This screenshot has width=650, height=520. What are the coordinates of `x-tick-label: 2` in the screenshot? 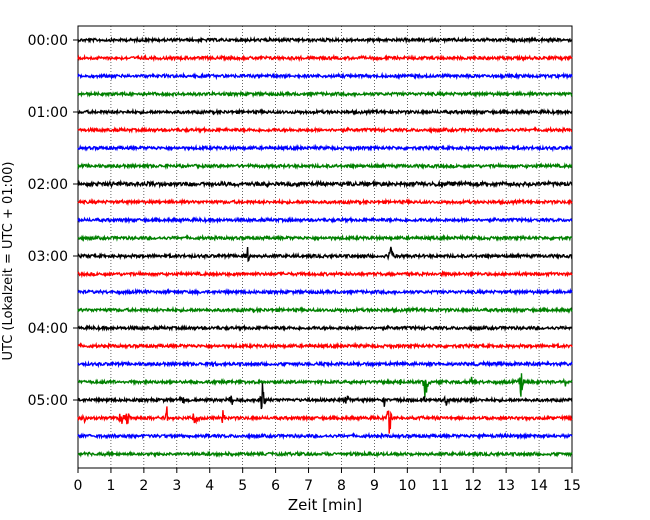 It's located at (143, 486).